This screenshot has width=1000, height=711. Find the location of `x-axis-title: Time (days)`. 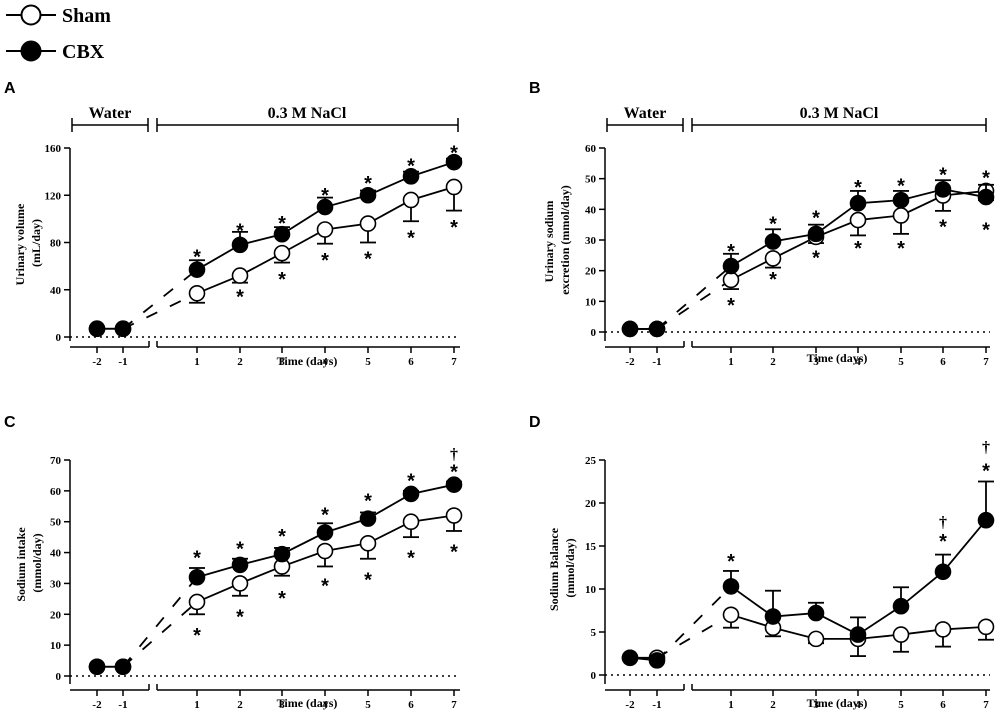

x-axis-title: Time (days) is located at coordinates (837, 703).